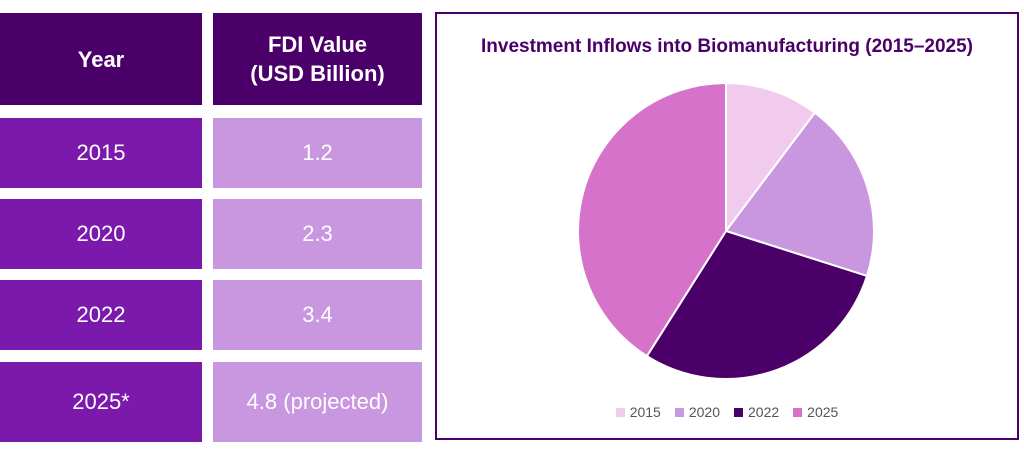  What do you see at coordinates (317, 402) in the screenshot?
I see `value-cell-2025: 4.8 (projected)` at bounding box center [317, 402].